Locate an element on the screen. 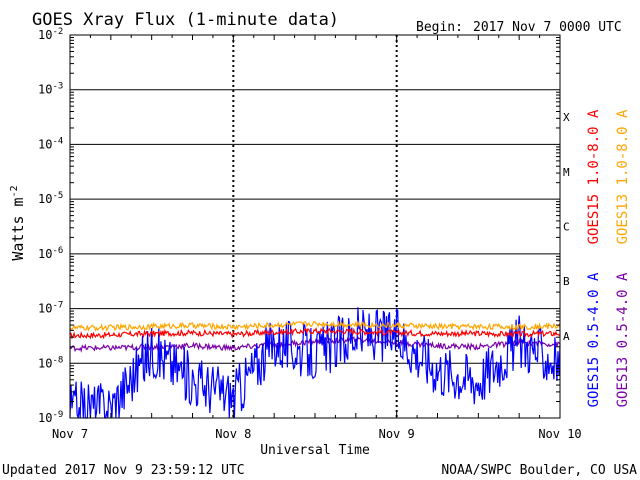 The width and height of the screenshot is (640, 480). y-tick-label: 10-4 is located at coordinates (50, 143).